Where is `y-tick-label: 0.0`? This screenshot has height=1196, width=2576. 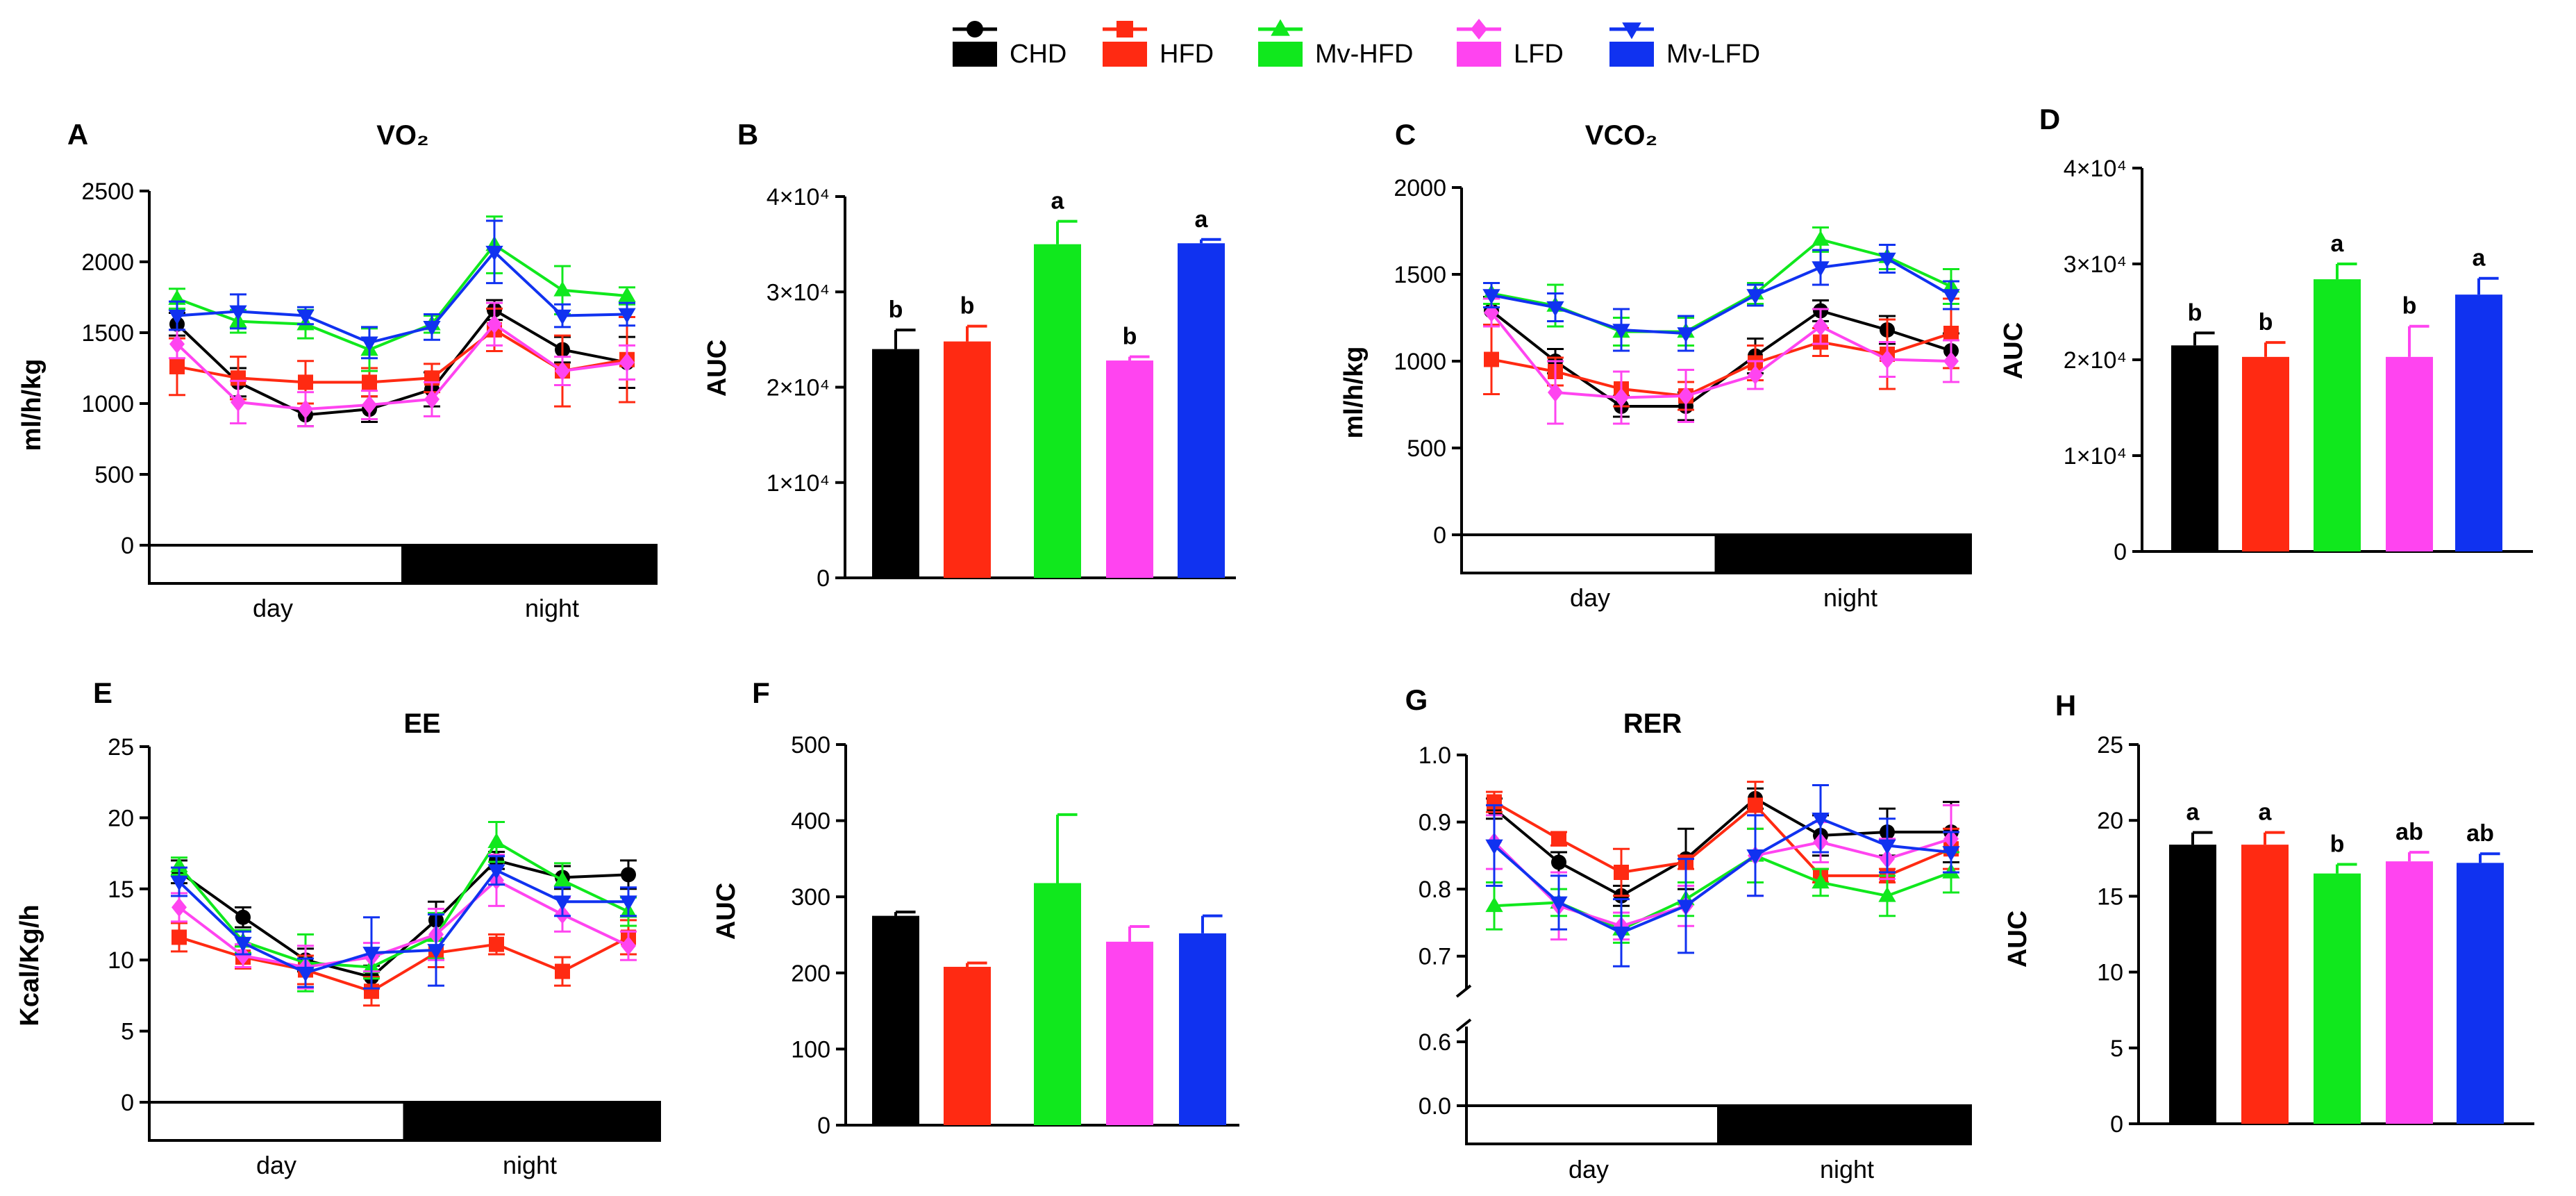 y-tick-label: 0.0 is located at coordinates (1435, 1106).